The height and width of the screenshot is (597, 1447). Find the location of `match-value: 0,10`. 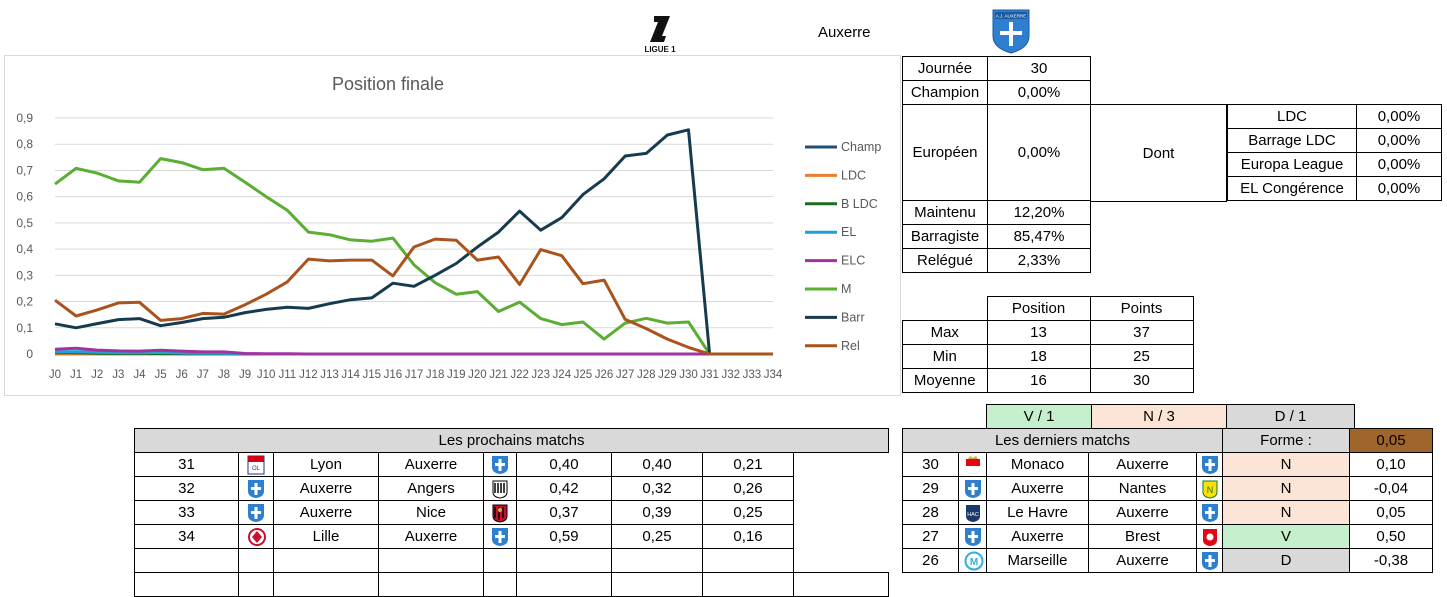

match-value: 0,10 is located at coordinates (1391, 464).